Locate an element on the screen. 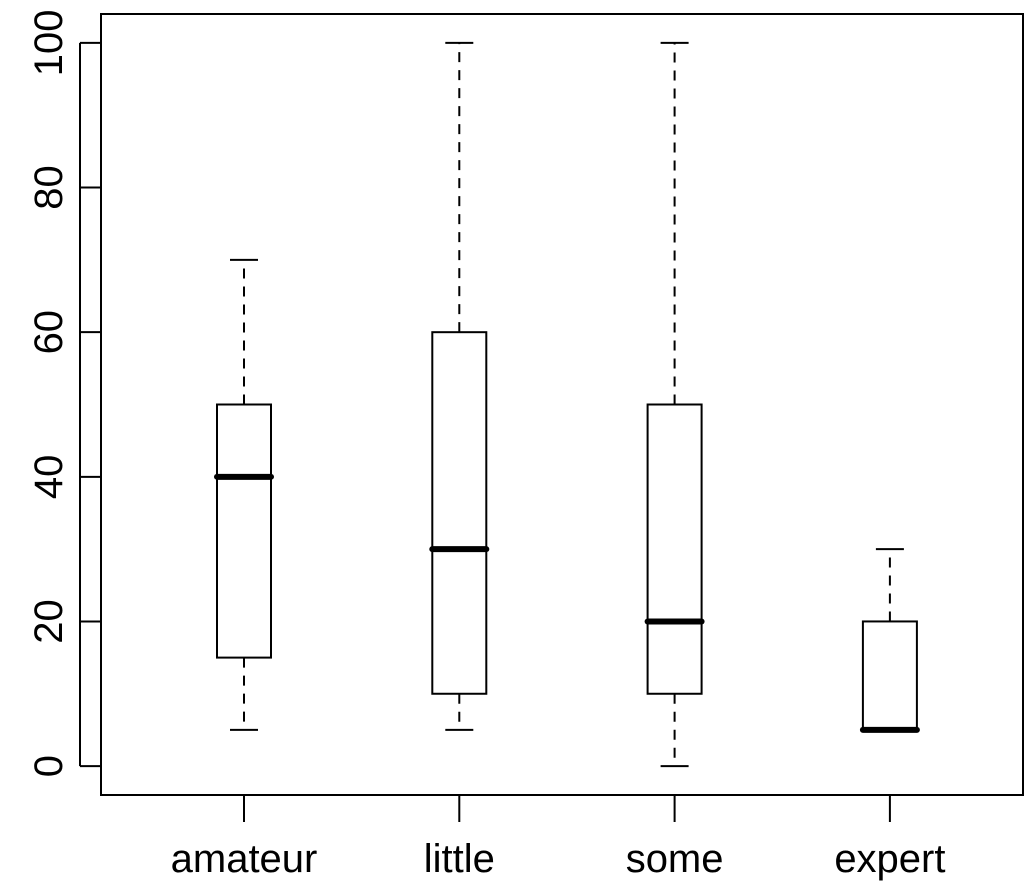 The height and width of the screenshot is (894, 1025). y-axis: 0 20 40 60 80 100 is located at coordinates (64, 393).